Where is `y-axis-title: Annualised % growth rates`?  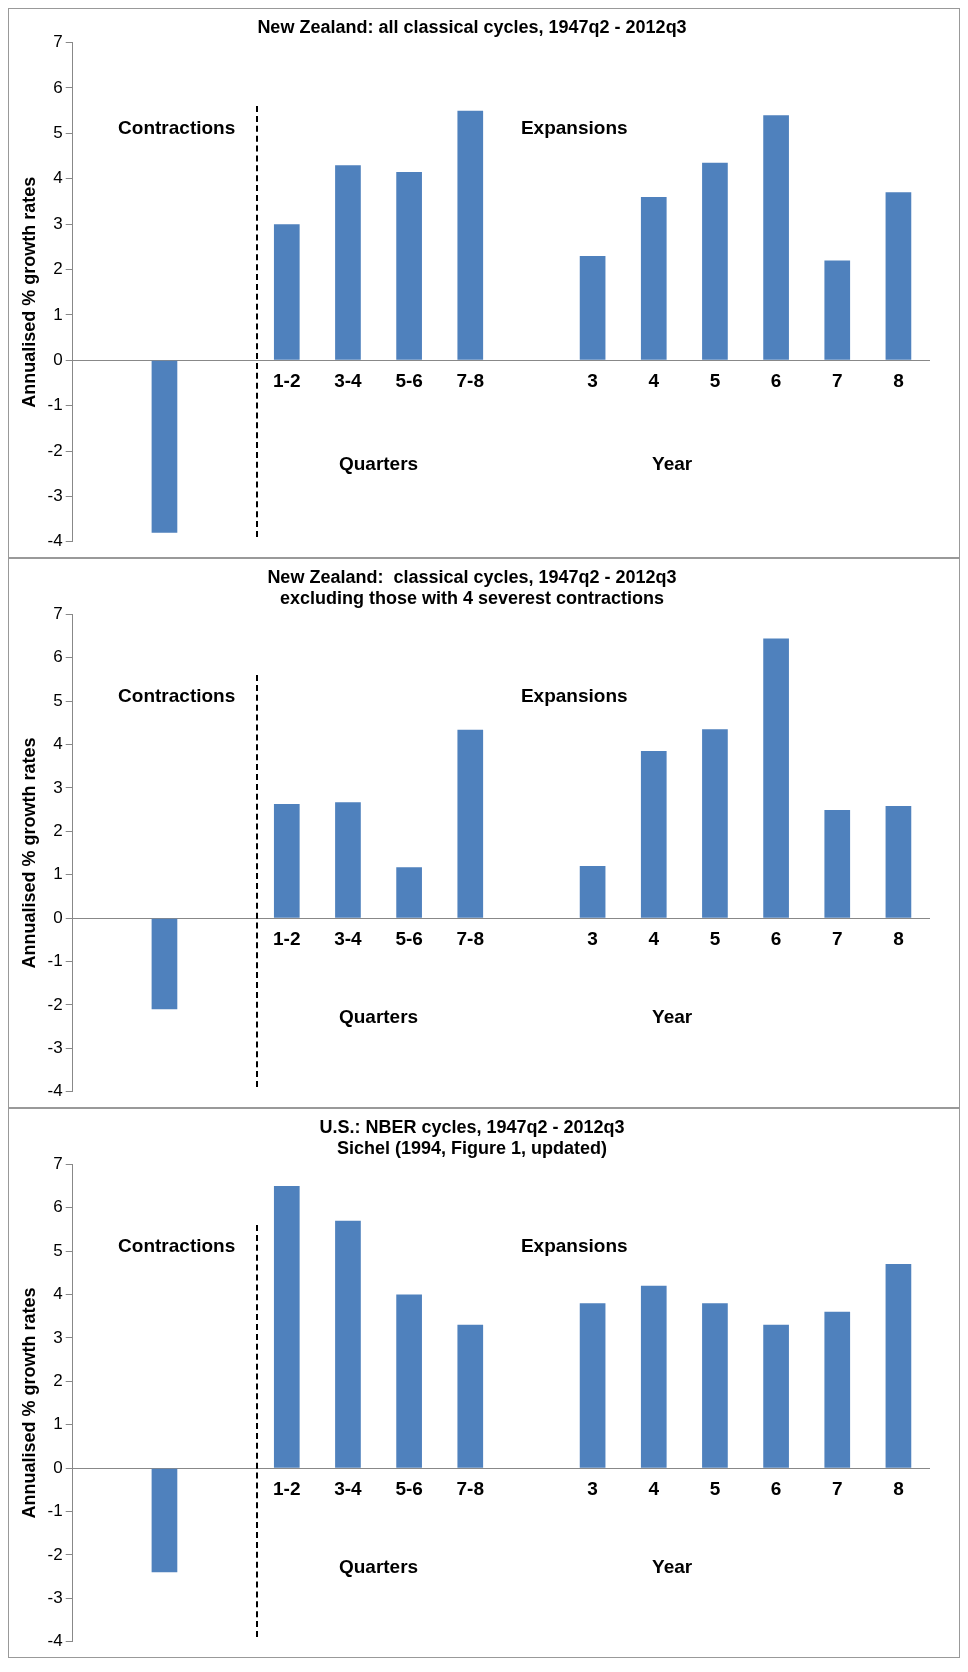 y-axis-title: Annualised % growth rates is located at coordinates (28, 853).